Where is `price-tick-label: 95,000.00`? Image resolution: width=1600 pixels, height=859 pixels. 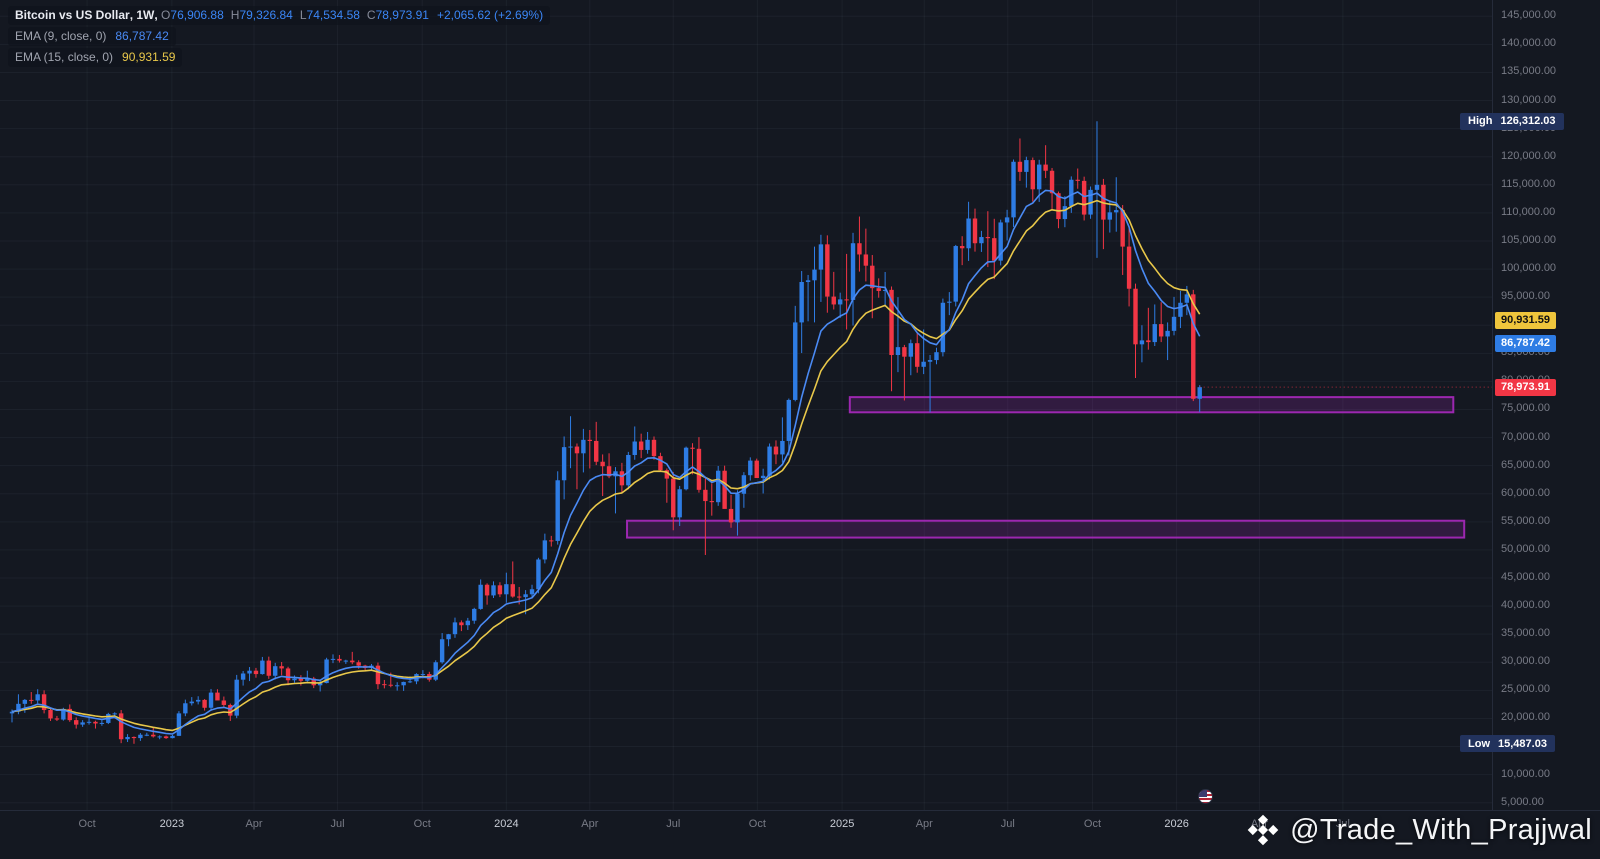 price-tick-label: 95,000.00 is located at coordinates (1525, 296).